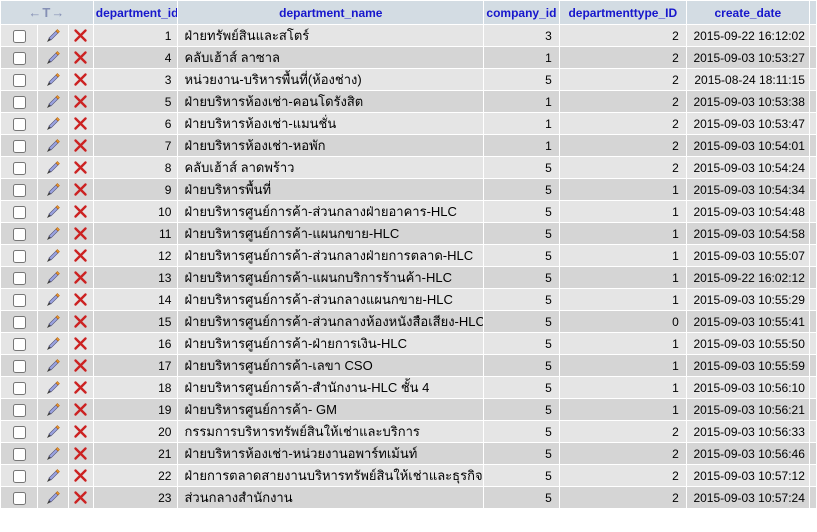 The height and width of the screenshot is (532, 817). I want to click on delete-cell, so click(80, 321).